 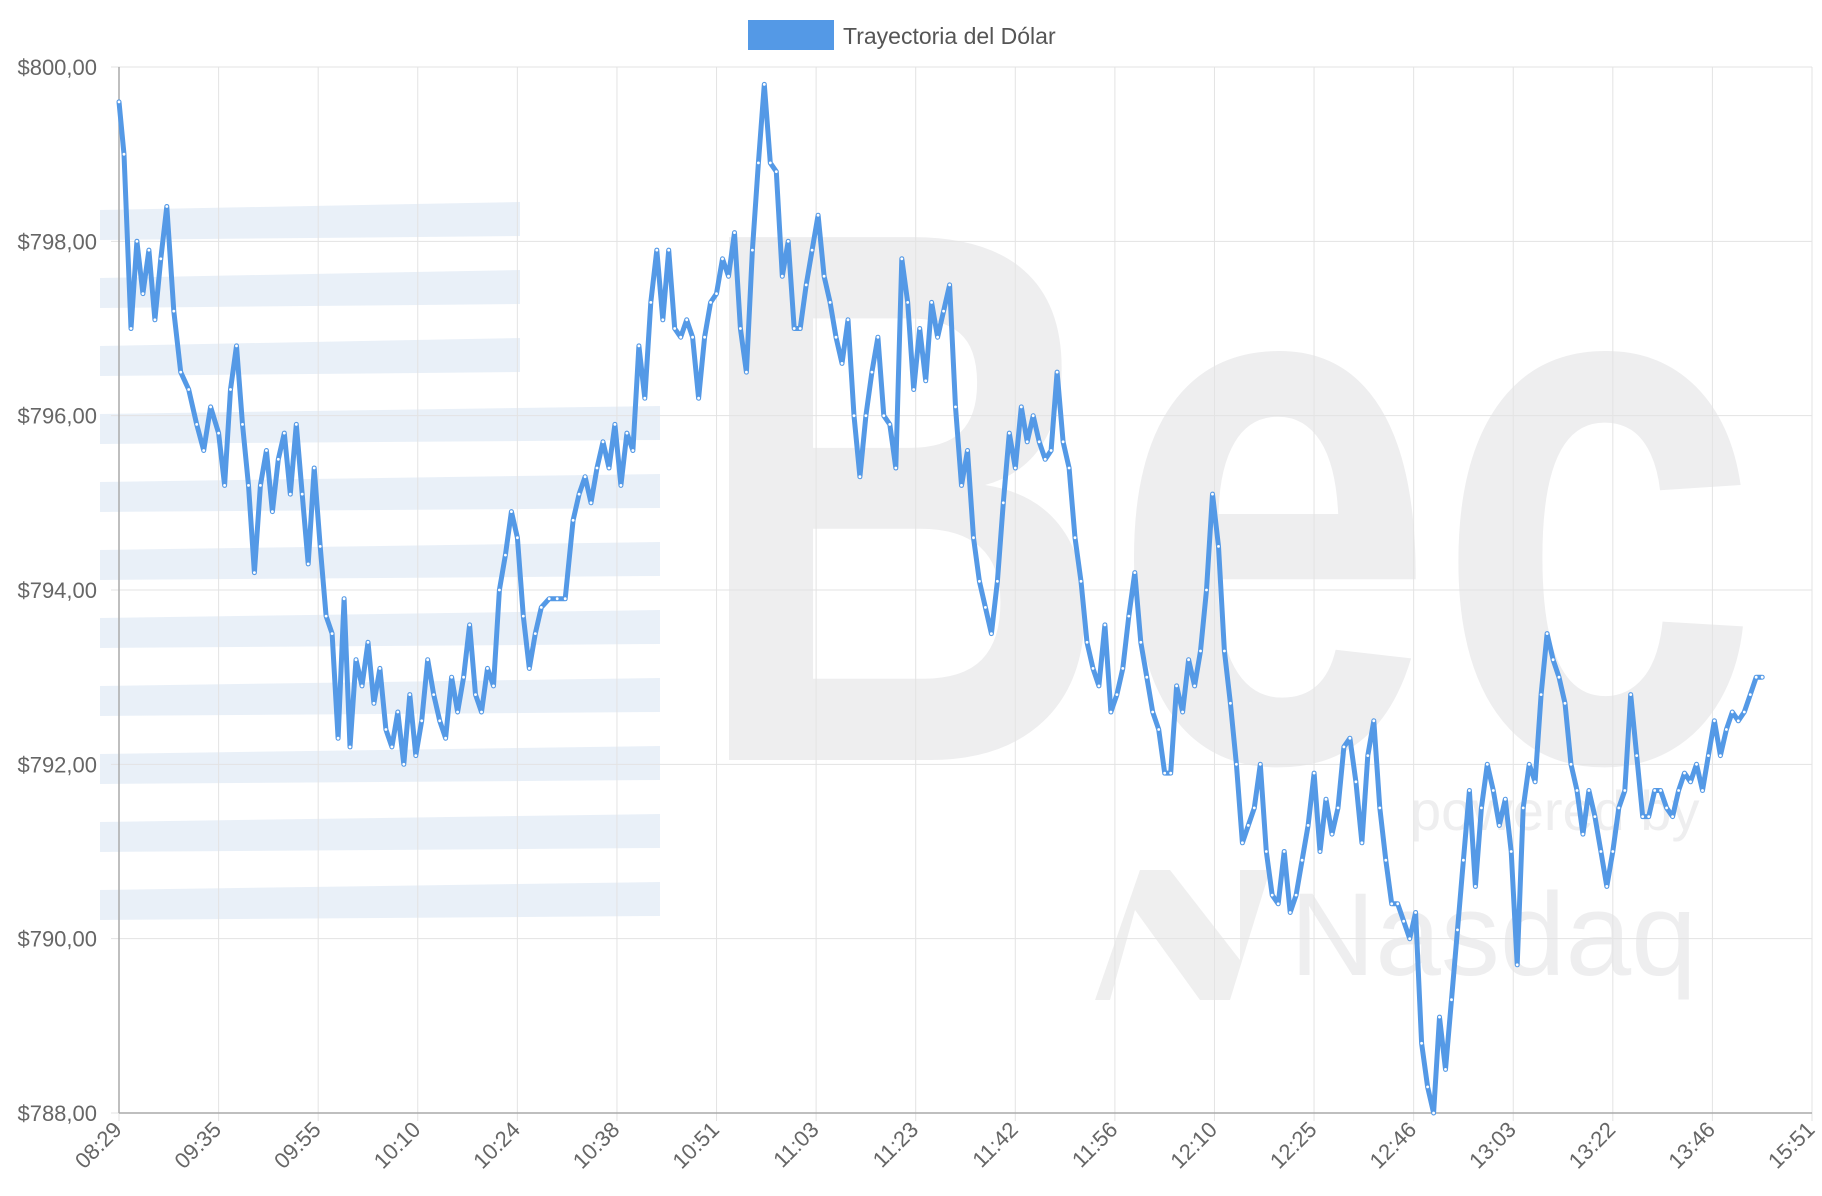 I want to click on legend: Trayectoria del Dólar, so click(x=902, y=35).